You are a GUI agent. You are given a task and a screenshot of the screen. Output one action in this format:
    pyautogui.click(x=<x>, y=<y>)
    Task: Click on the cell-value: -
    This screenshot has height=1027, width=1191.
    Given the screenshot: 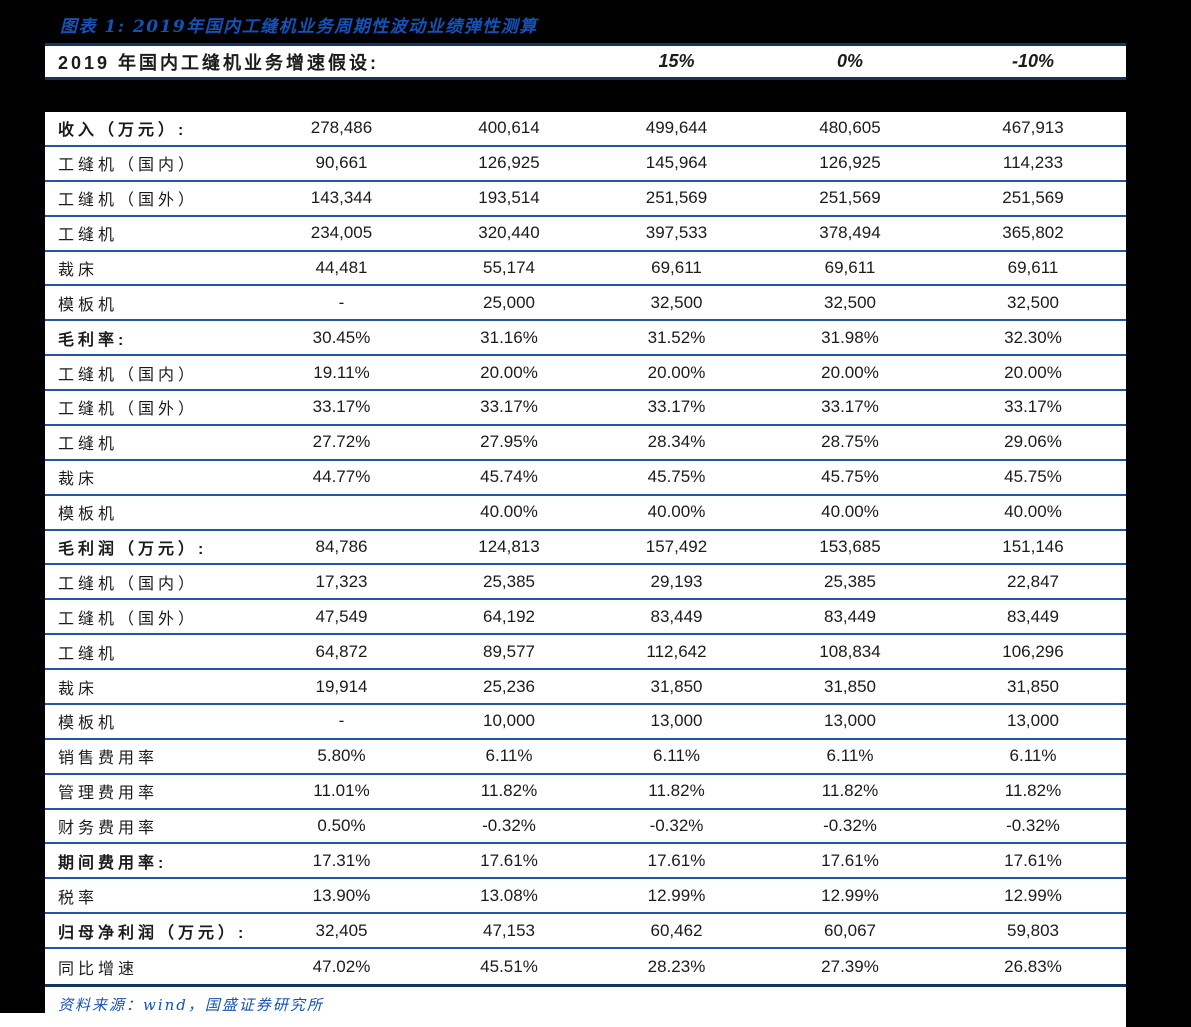 What is the action you would take?
    pyautogui.click(x=341, y=721)
    